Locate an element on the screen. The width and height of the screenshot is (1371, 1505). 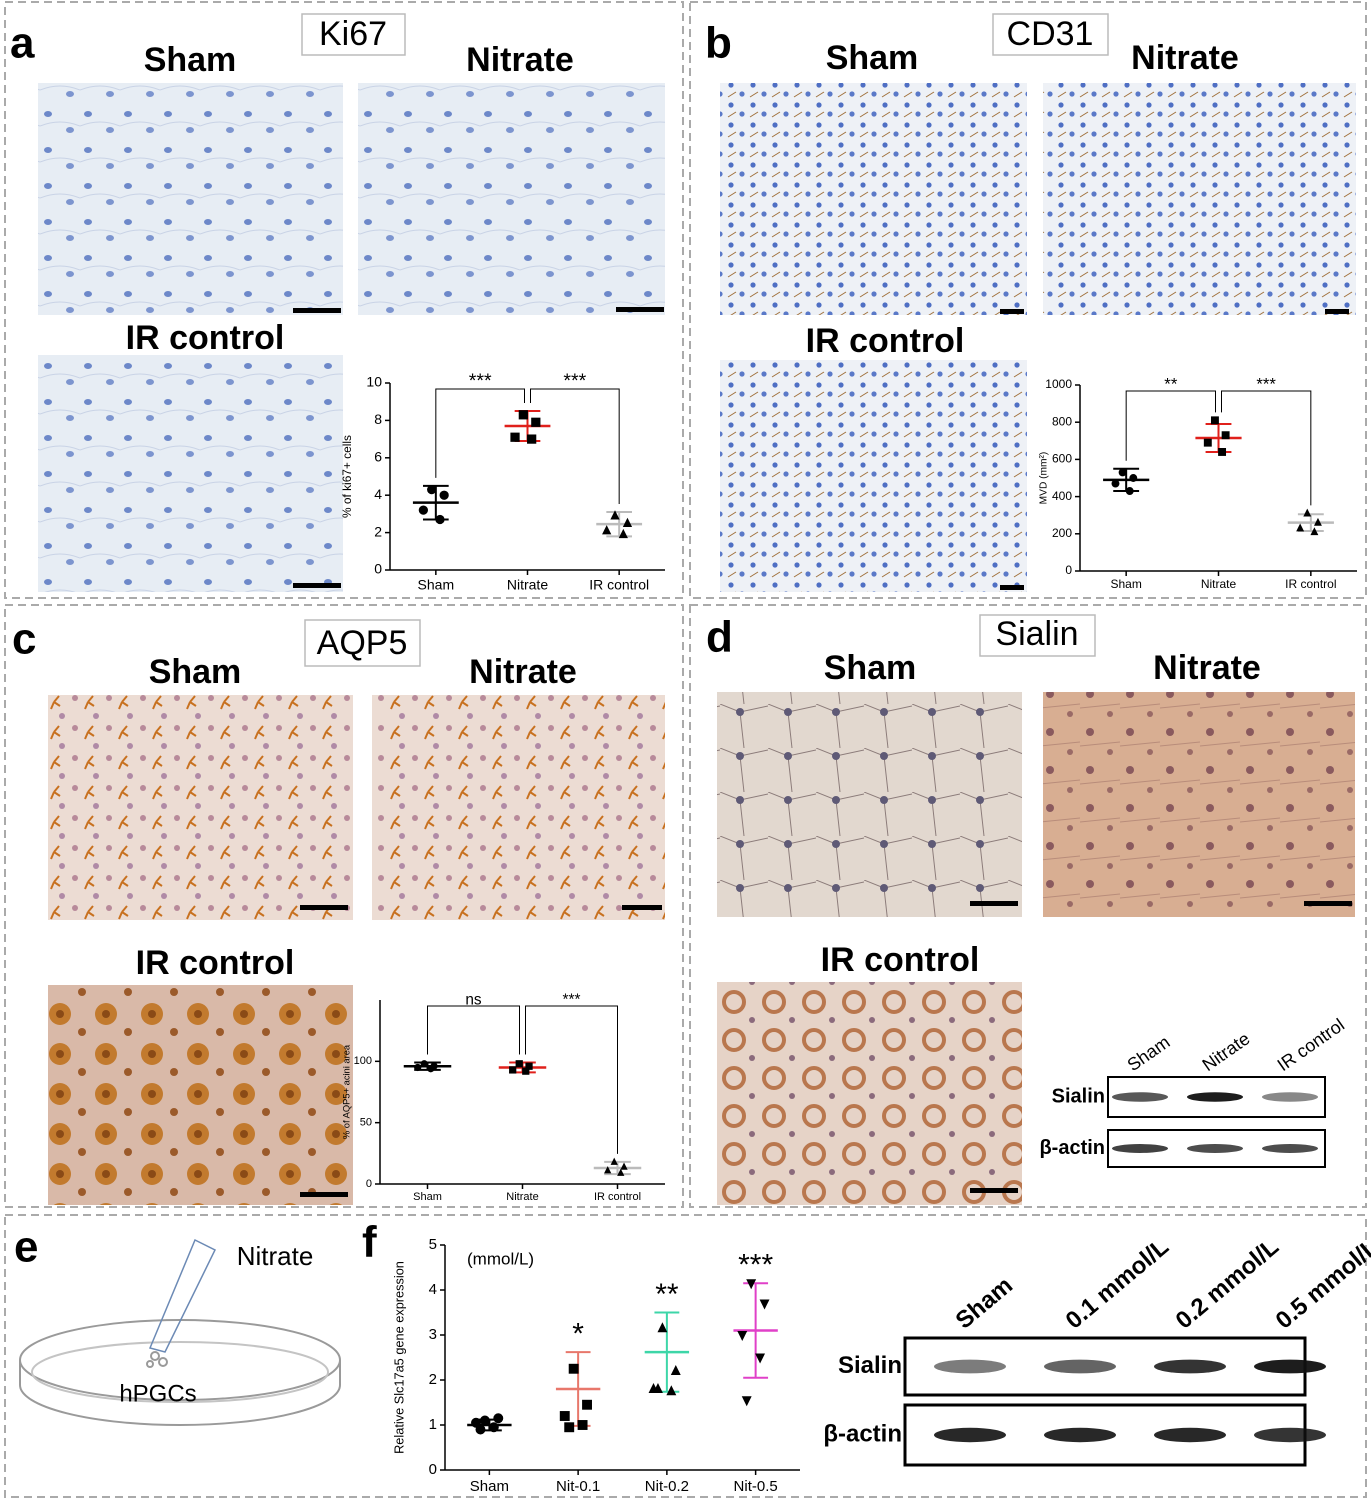
lane-label: 0.1 mmol/L is located at coordinates (1117, 1283).